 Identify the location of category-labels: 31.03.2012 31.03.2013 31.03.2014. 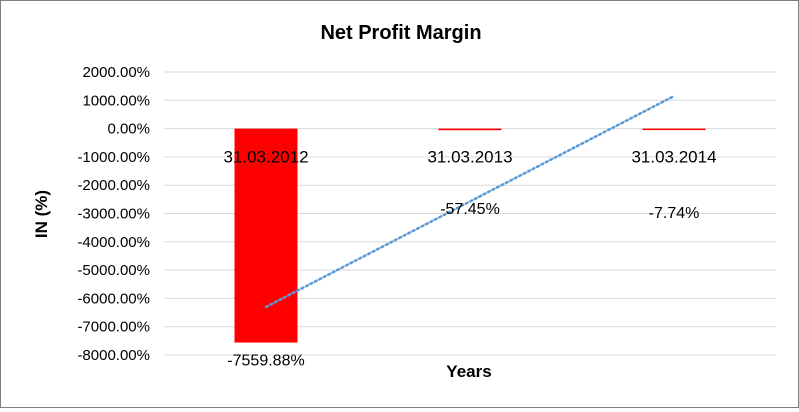
(469, 157).